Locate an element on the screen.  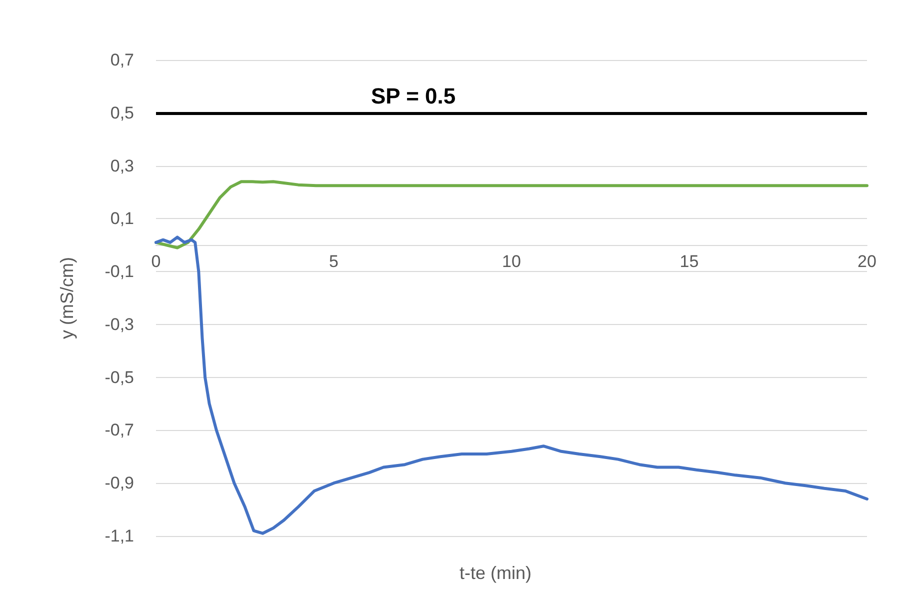
y-tick-label: -0,9 is located at coordinates (119, 483).